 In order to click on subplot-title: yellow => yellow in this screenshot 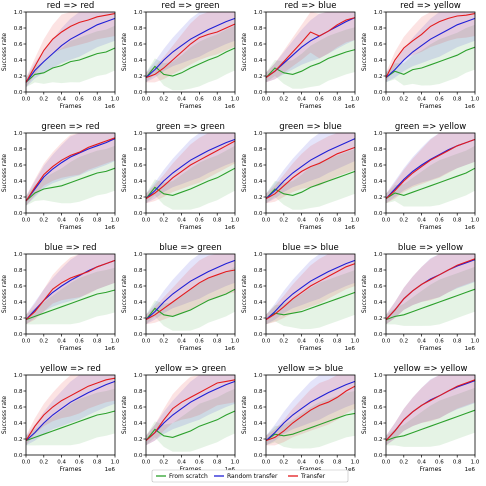, I will do `click(431, 369)`.